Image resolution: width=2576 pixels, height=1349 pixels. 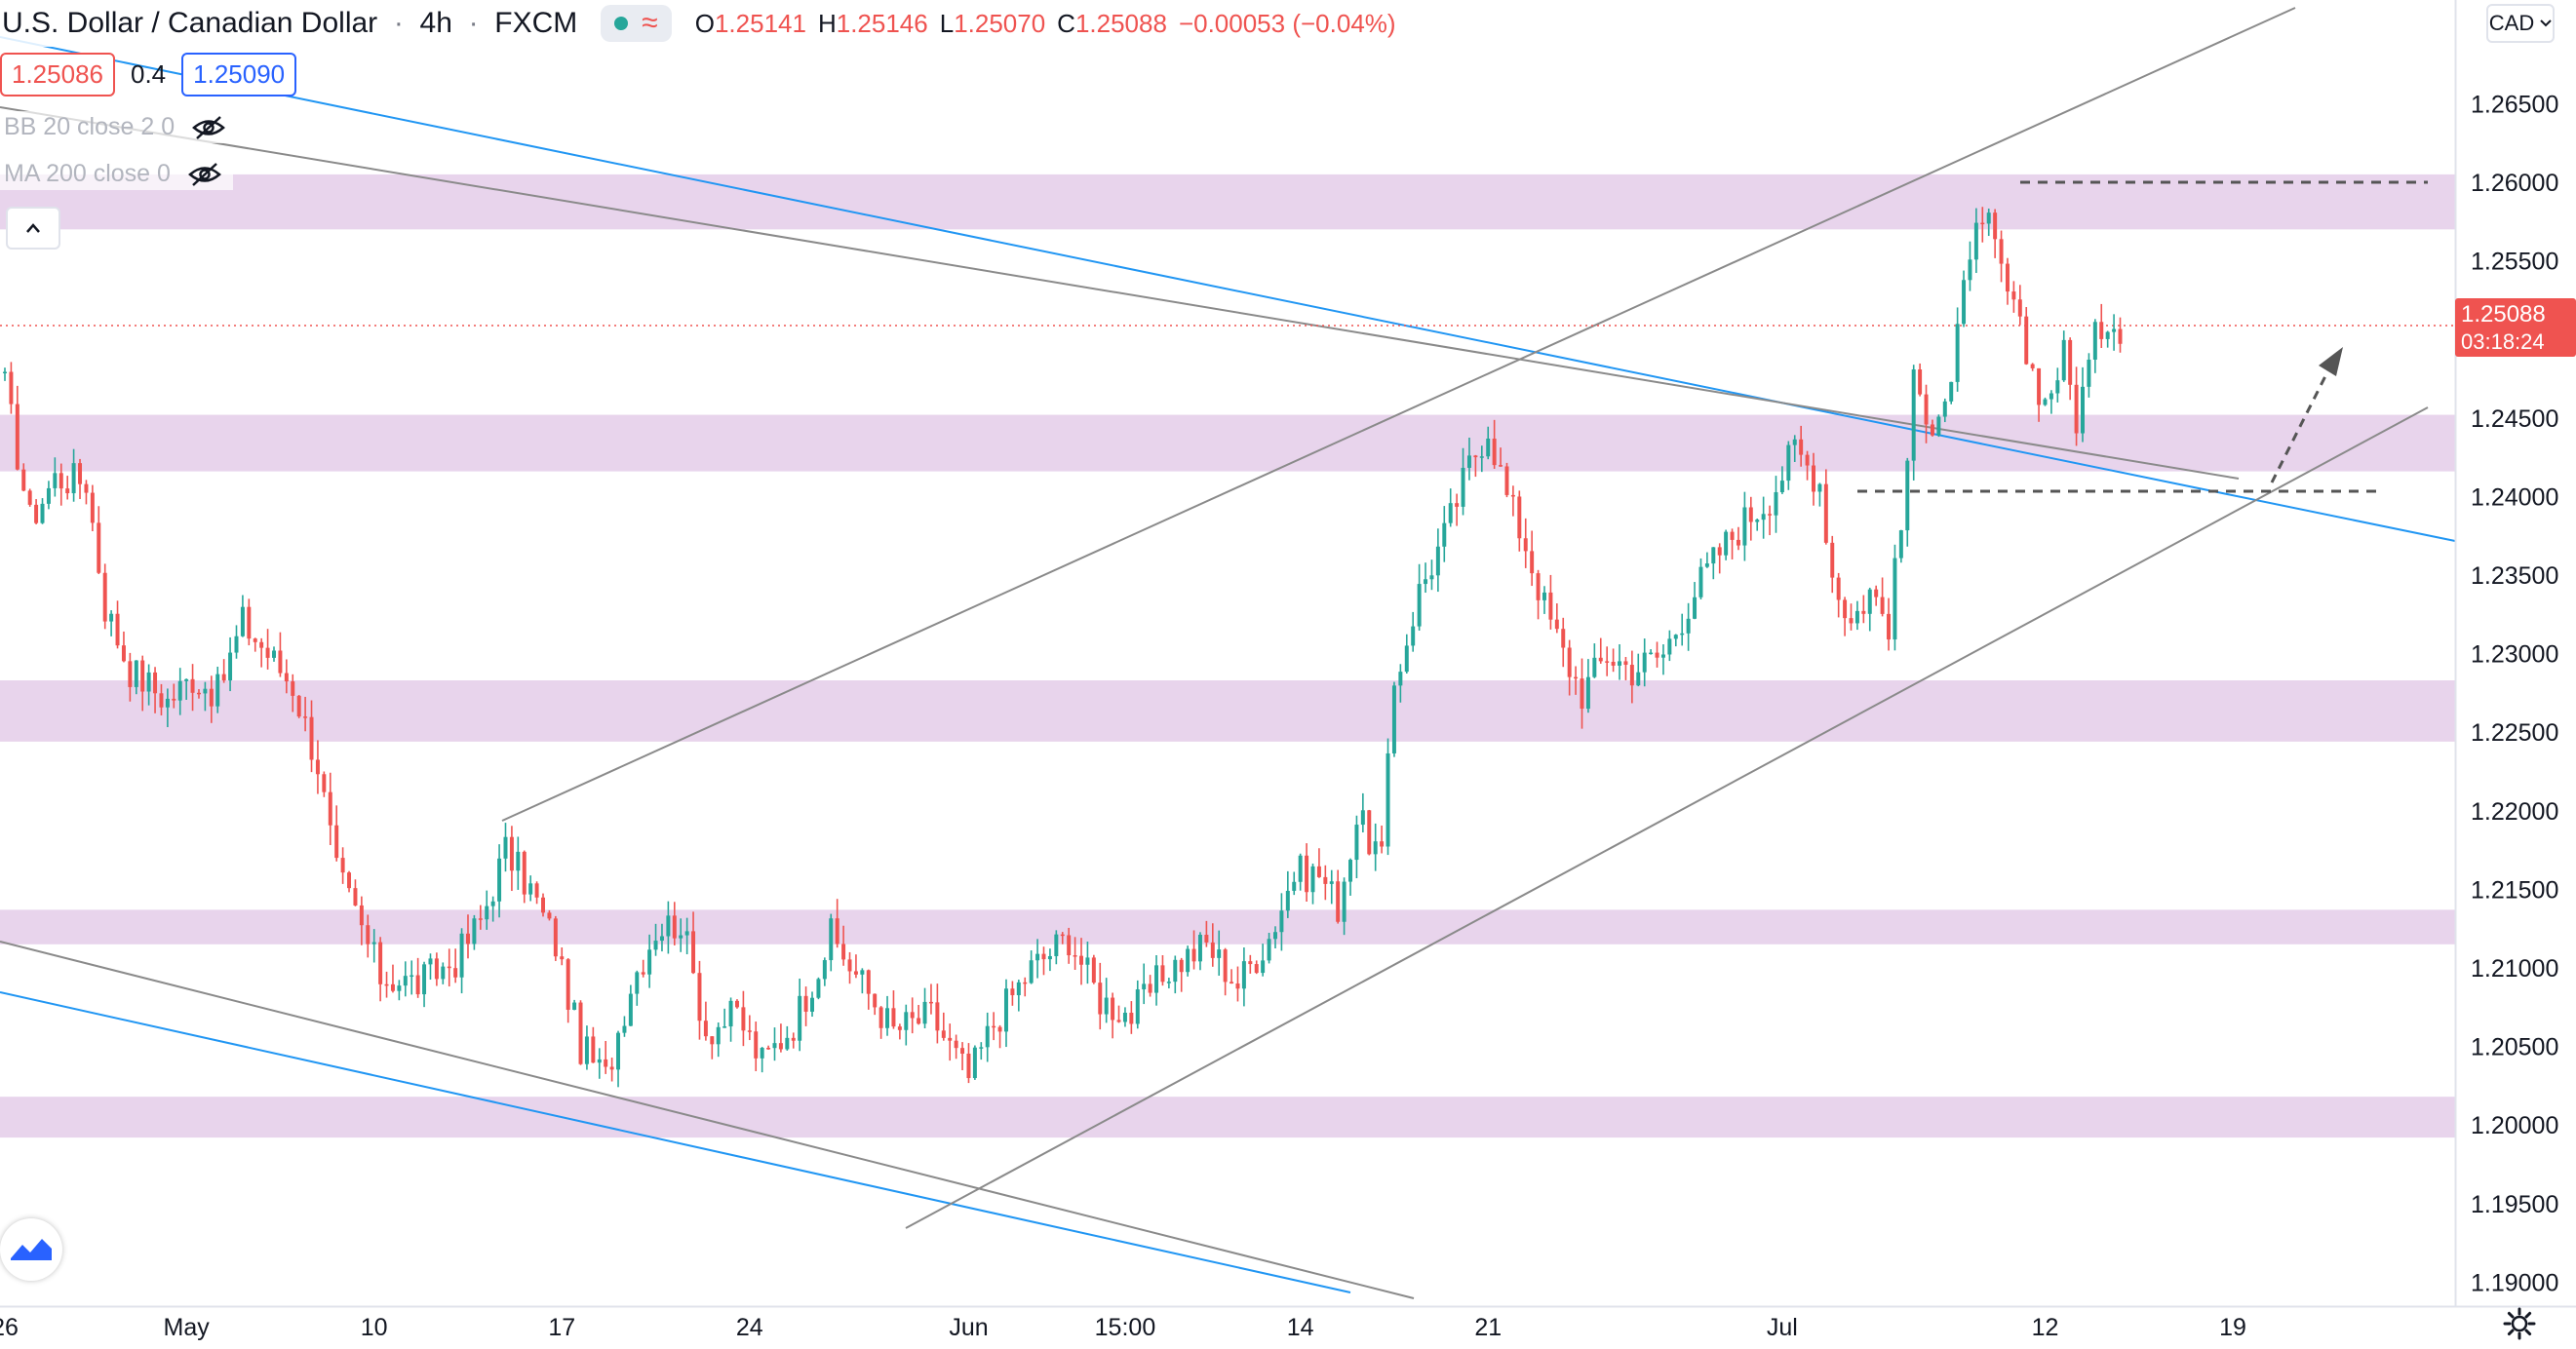 I want to click on support-resistance-zone, so click(x=1227, y=1117).